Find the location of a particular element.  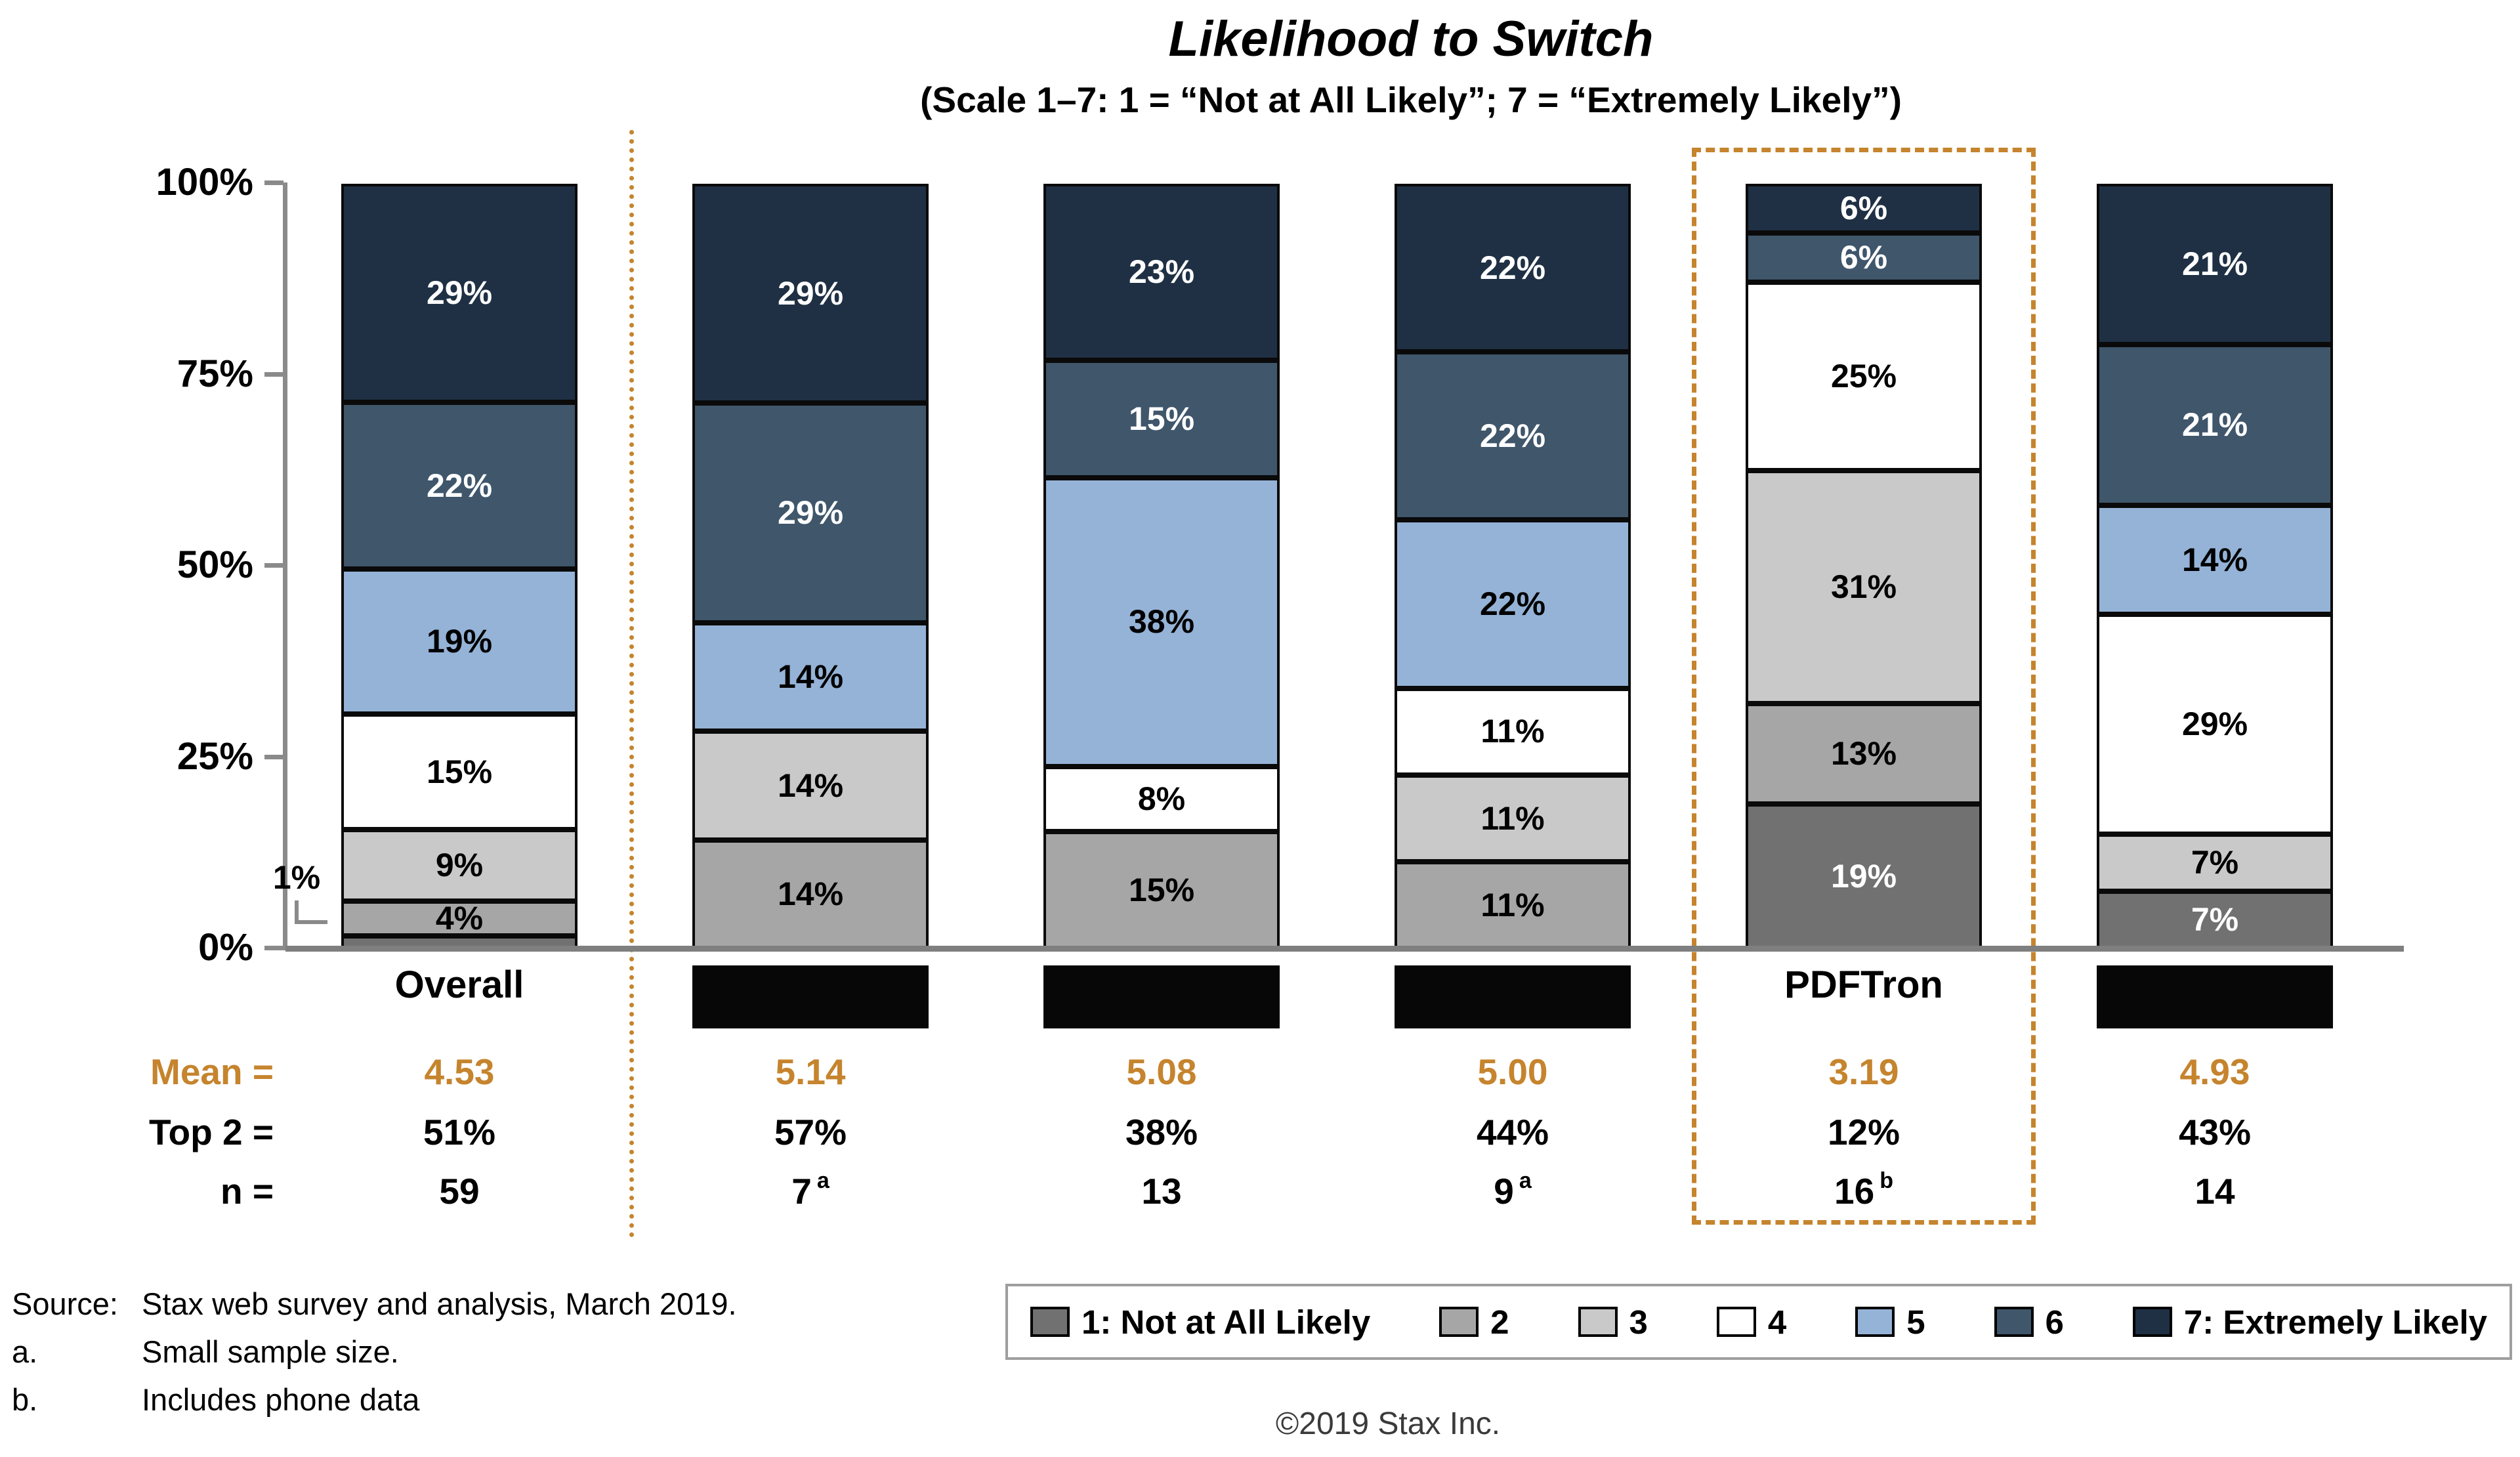

y-axis-tick-label: 75% is located at coordinates (215, 373).